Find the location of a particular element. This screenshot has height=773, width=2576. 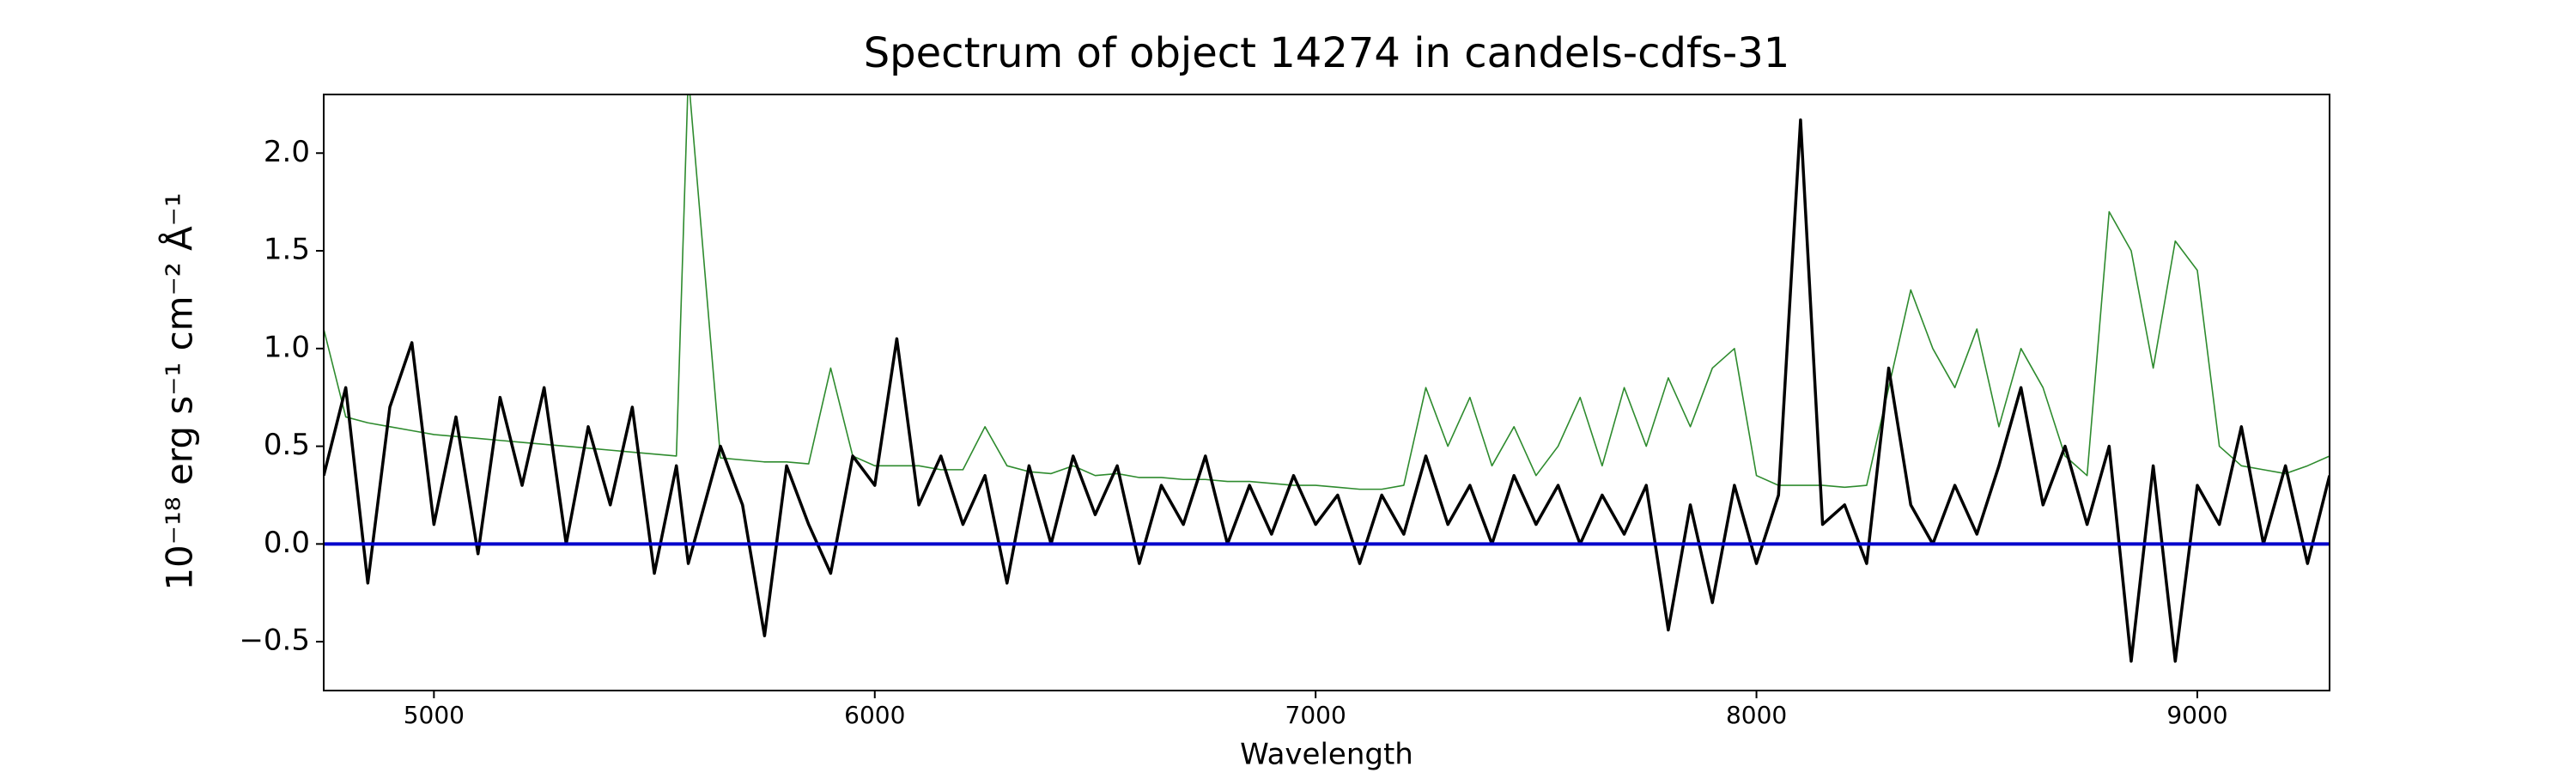

x-tick-label: 7000 is located at coordinates (1316, 715).